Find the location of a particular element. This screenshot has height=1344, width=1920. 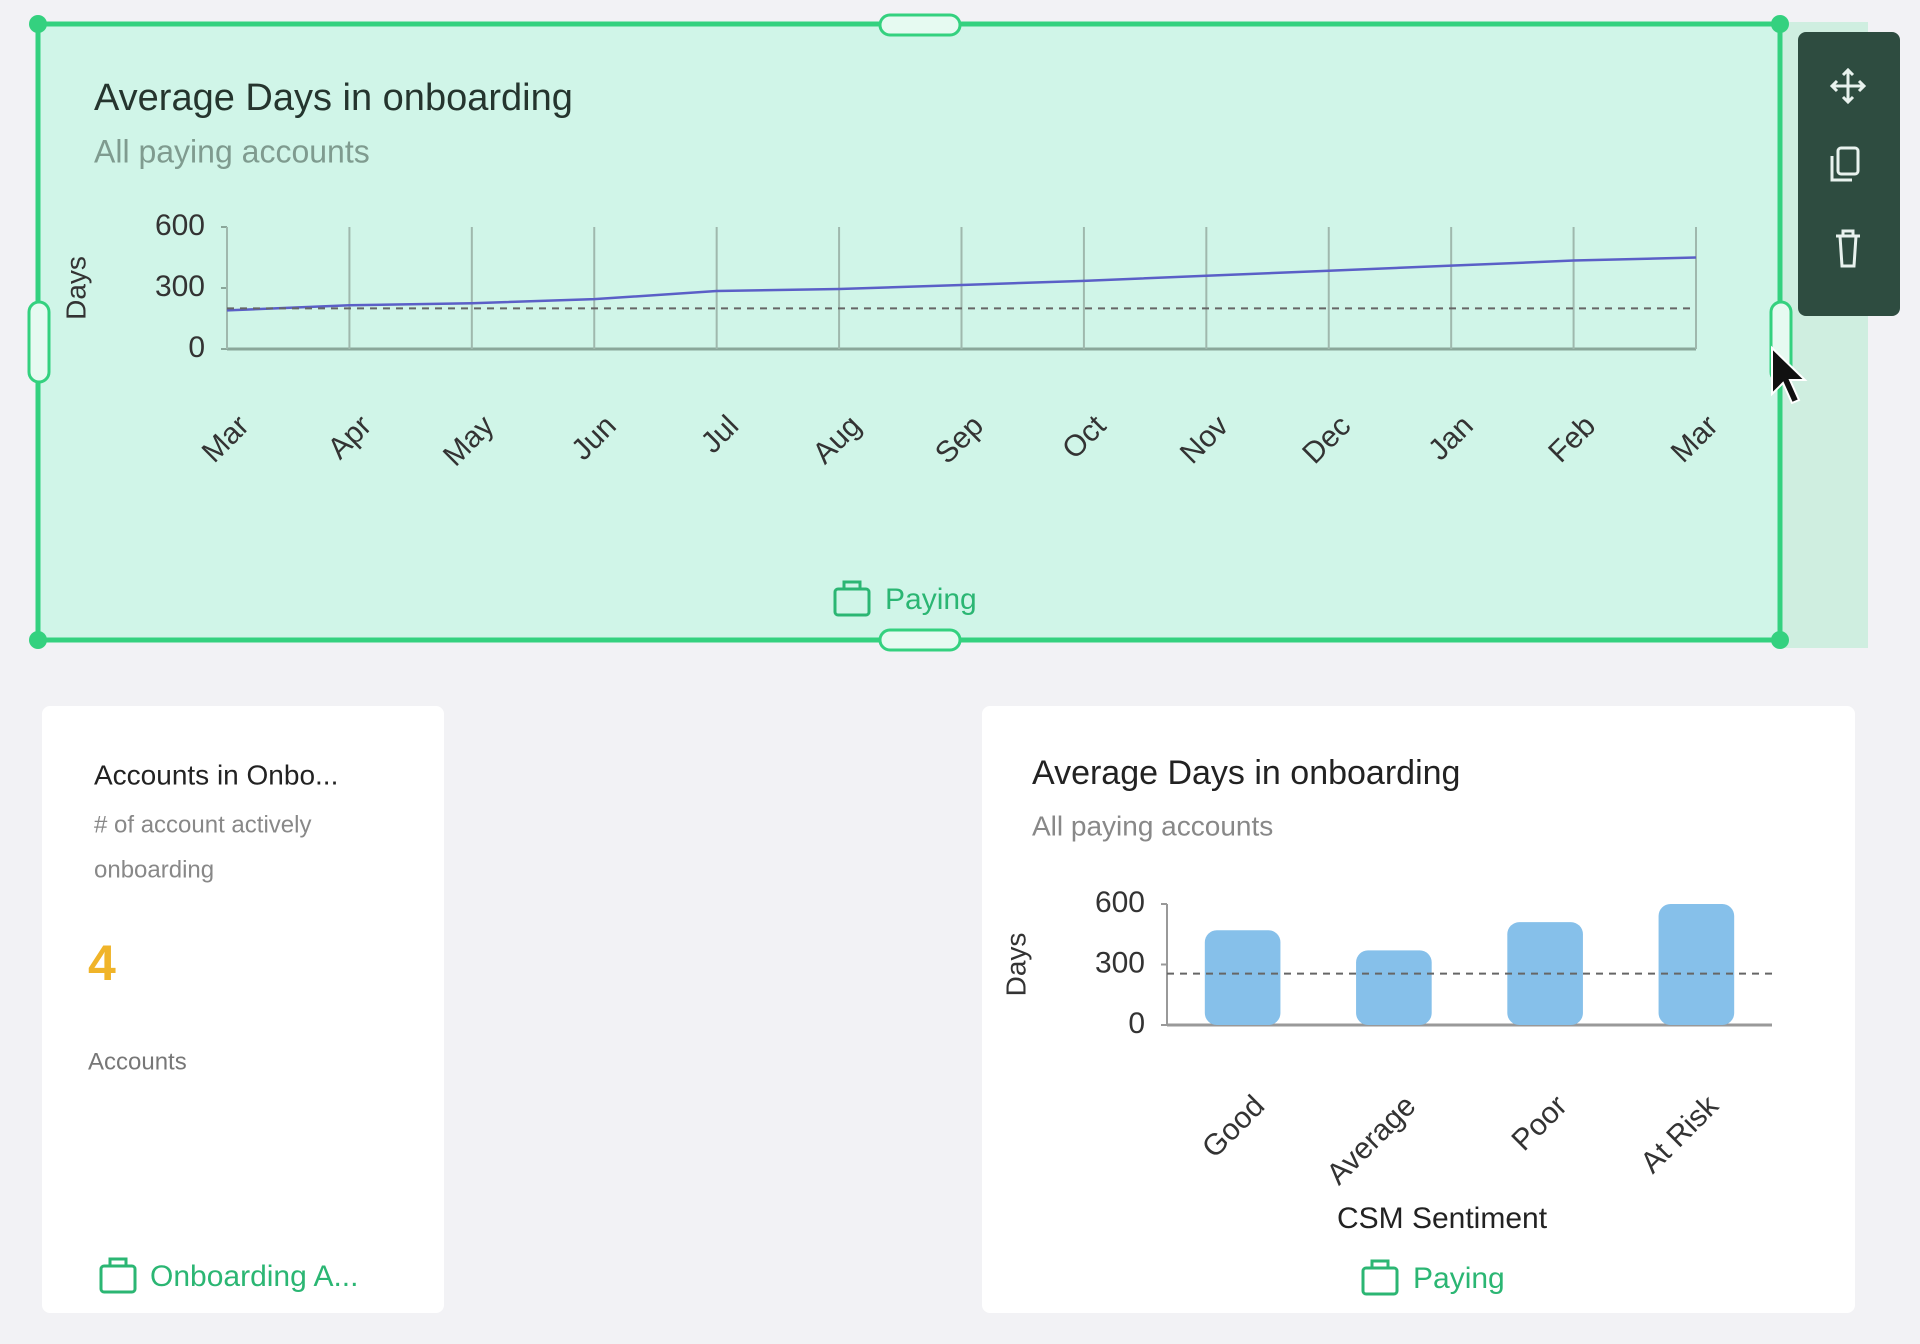

kpi-unit: Accounts is located at coordinates (137, 1061).